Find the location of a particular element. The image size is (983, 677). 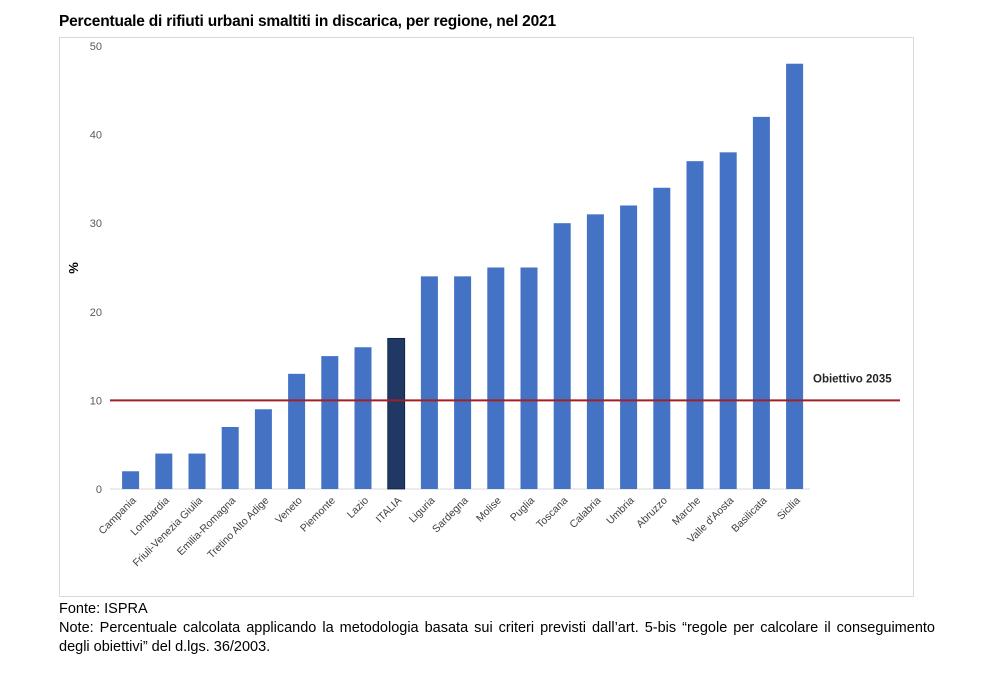

x-tick-label: Basilicata is located at coordinates (749, 515).